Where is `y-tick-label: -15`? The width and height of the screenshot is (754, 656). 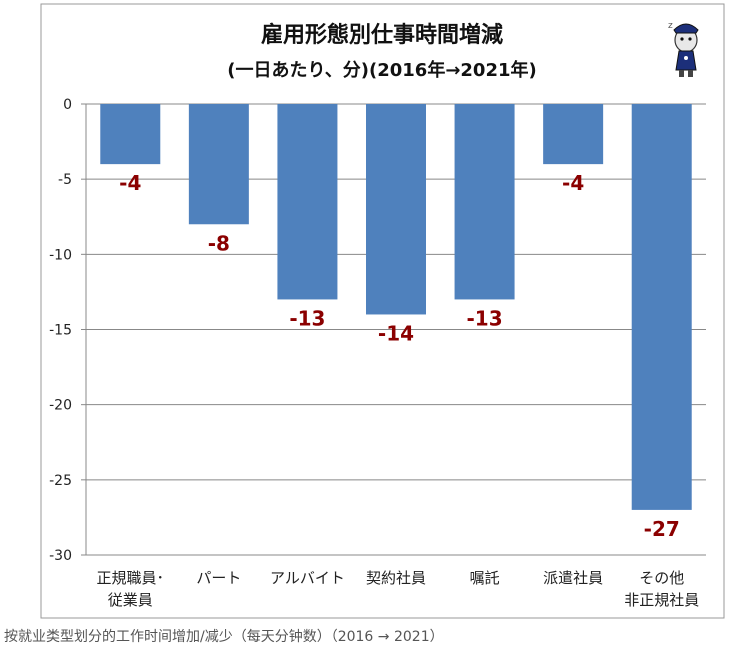 y-tick-label: -15 is located at coordinates (60, 331).